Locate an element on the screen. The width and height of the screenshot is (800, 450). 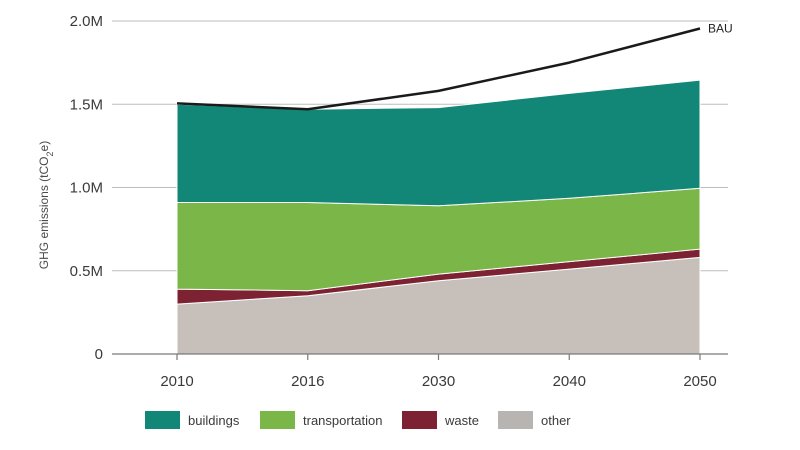
x-tick-label: 2016 is located at coordinates (307, 381).